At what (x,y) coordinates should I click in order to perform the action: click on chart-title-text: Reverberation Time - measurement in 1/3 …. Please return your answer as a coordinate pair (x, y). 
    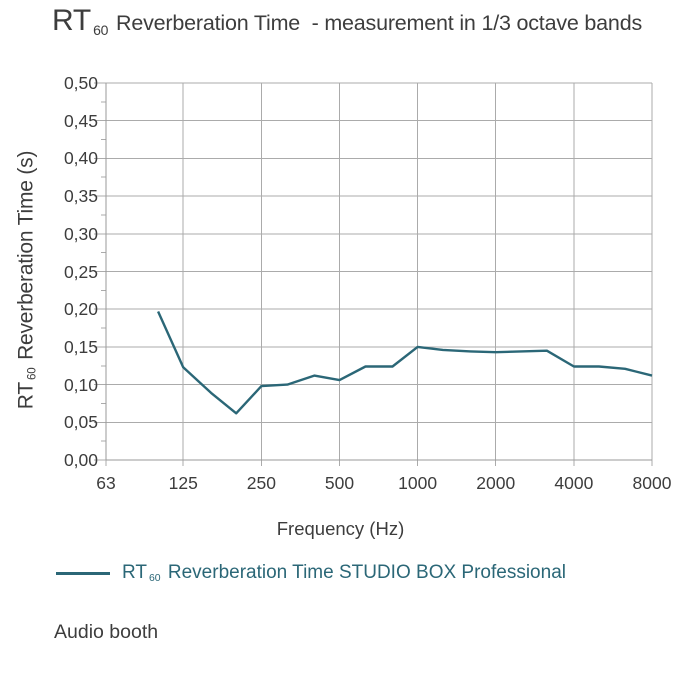
    Looking at the image, I should click on (376, 23).